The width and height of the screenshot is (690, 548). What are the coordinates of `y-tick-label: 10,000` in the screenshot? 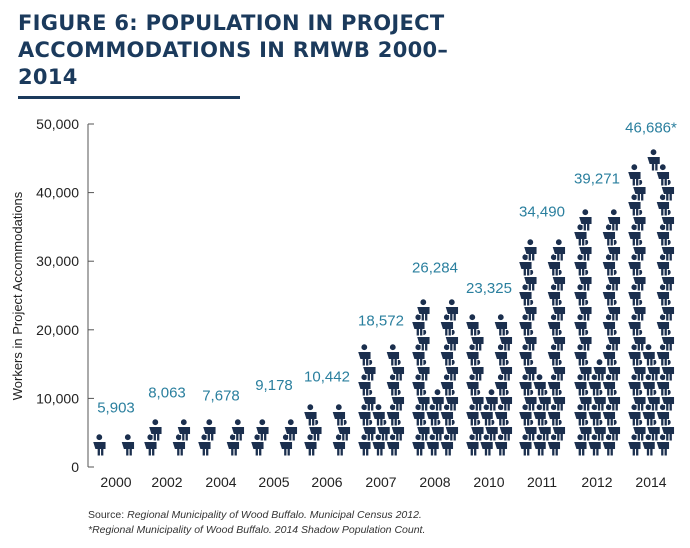 It's located at (57, 398).